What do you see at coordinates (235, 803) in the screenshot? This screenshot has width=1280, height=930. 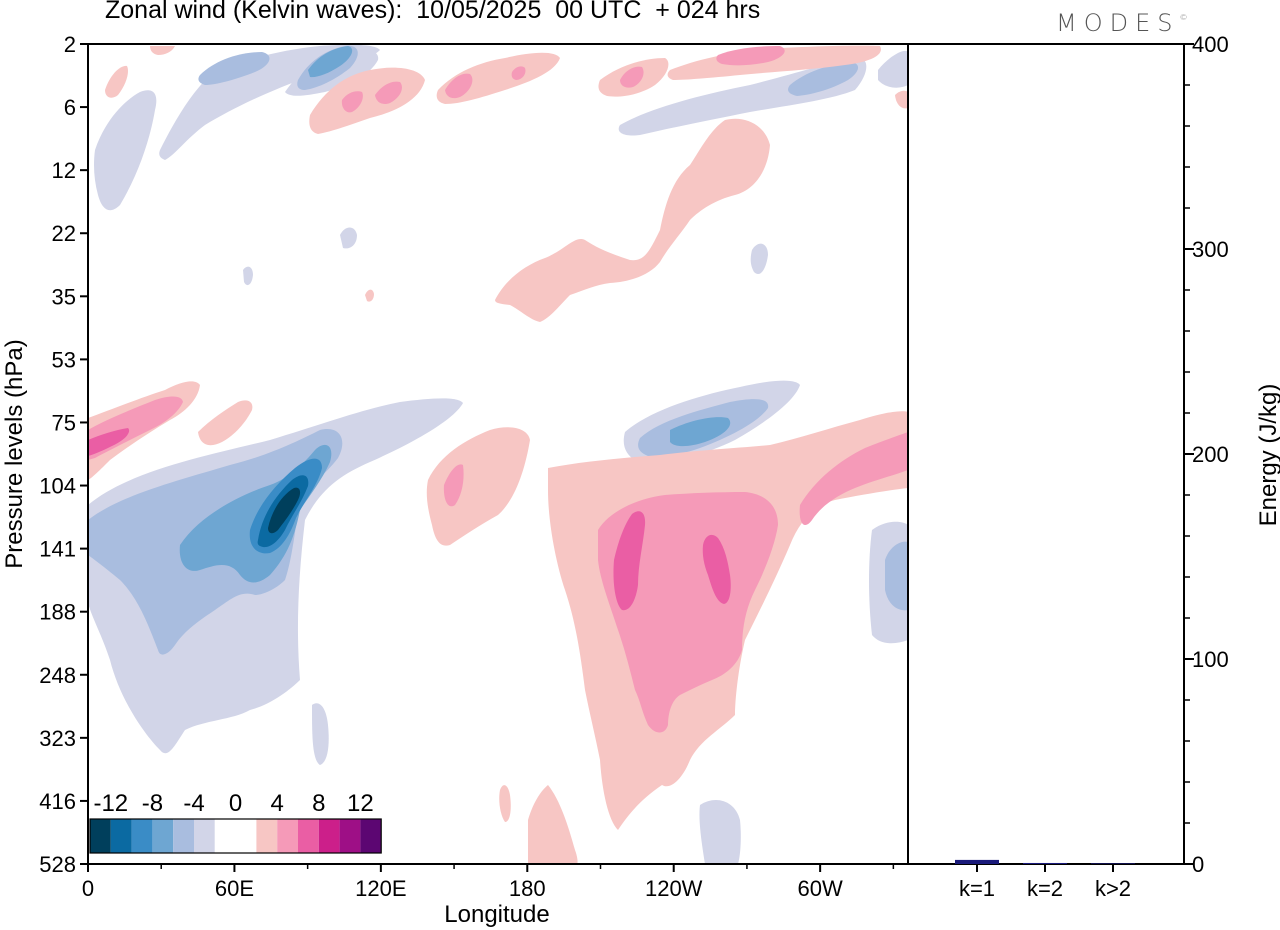 I see `colorbar-label: 0` at bounding box center [235, 803].